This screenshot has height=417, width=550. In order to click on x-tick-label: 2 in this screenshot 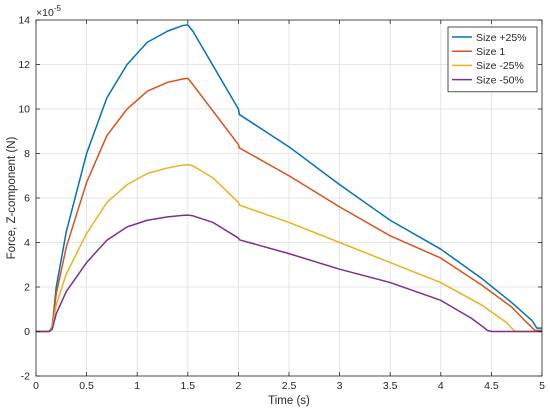, I will do `click(238, 386)`.